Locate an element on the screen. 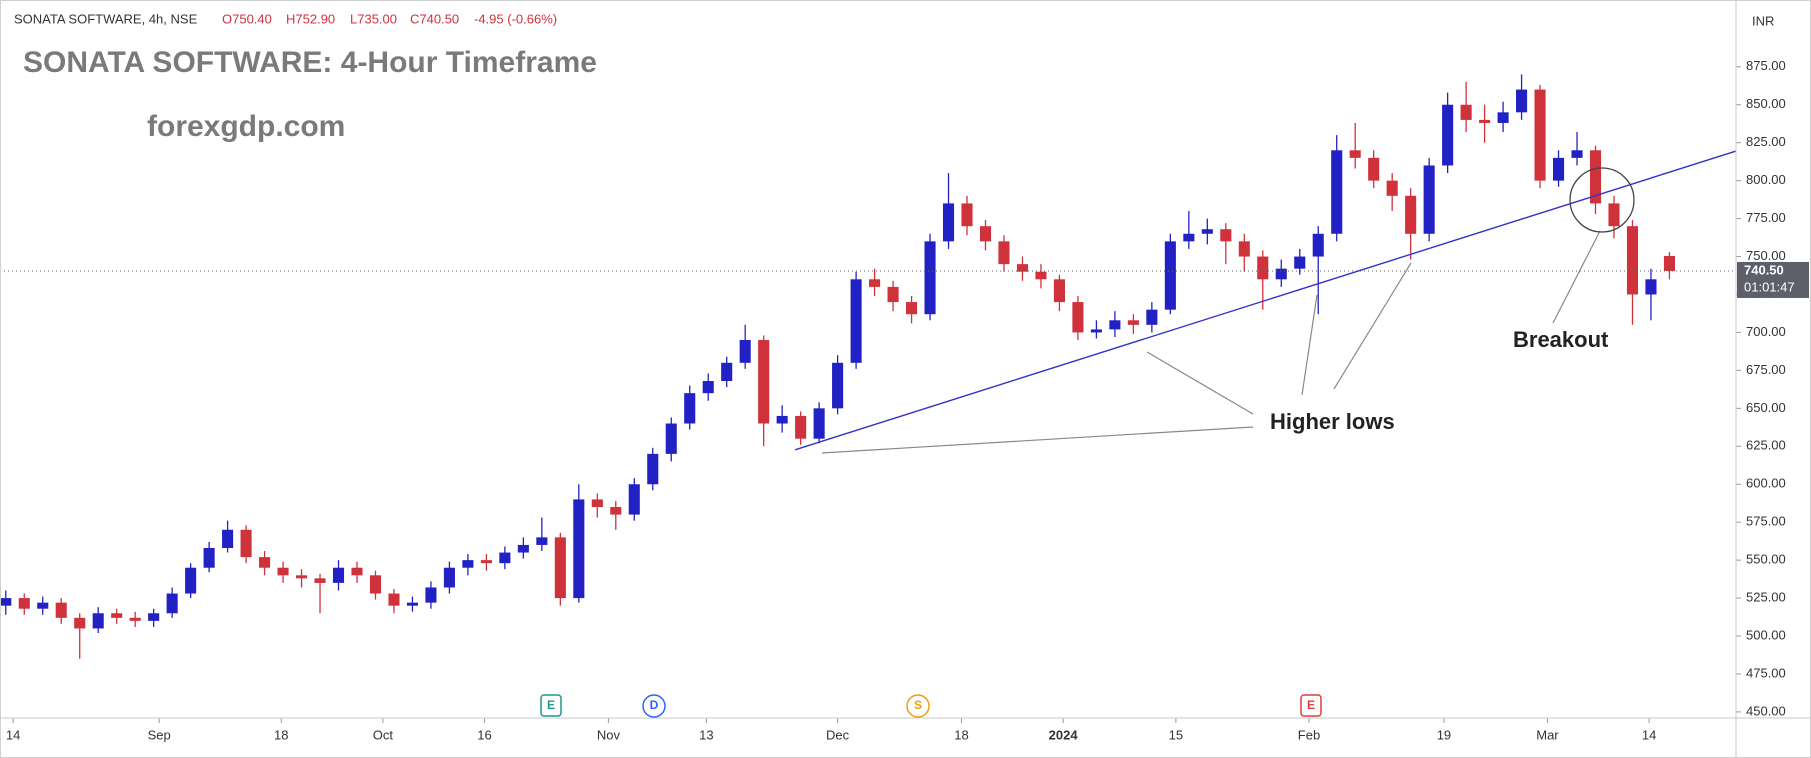 The image size is (1811, 758). x-tick-label: 14 is located at coordinates (13, 734).